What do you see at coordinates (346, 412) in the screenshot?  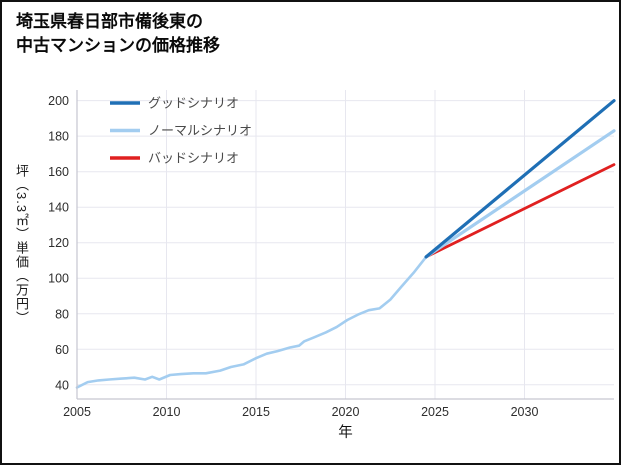 I see `x-tick-label: 2020` at bounding box center [346, 412].